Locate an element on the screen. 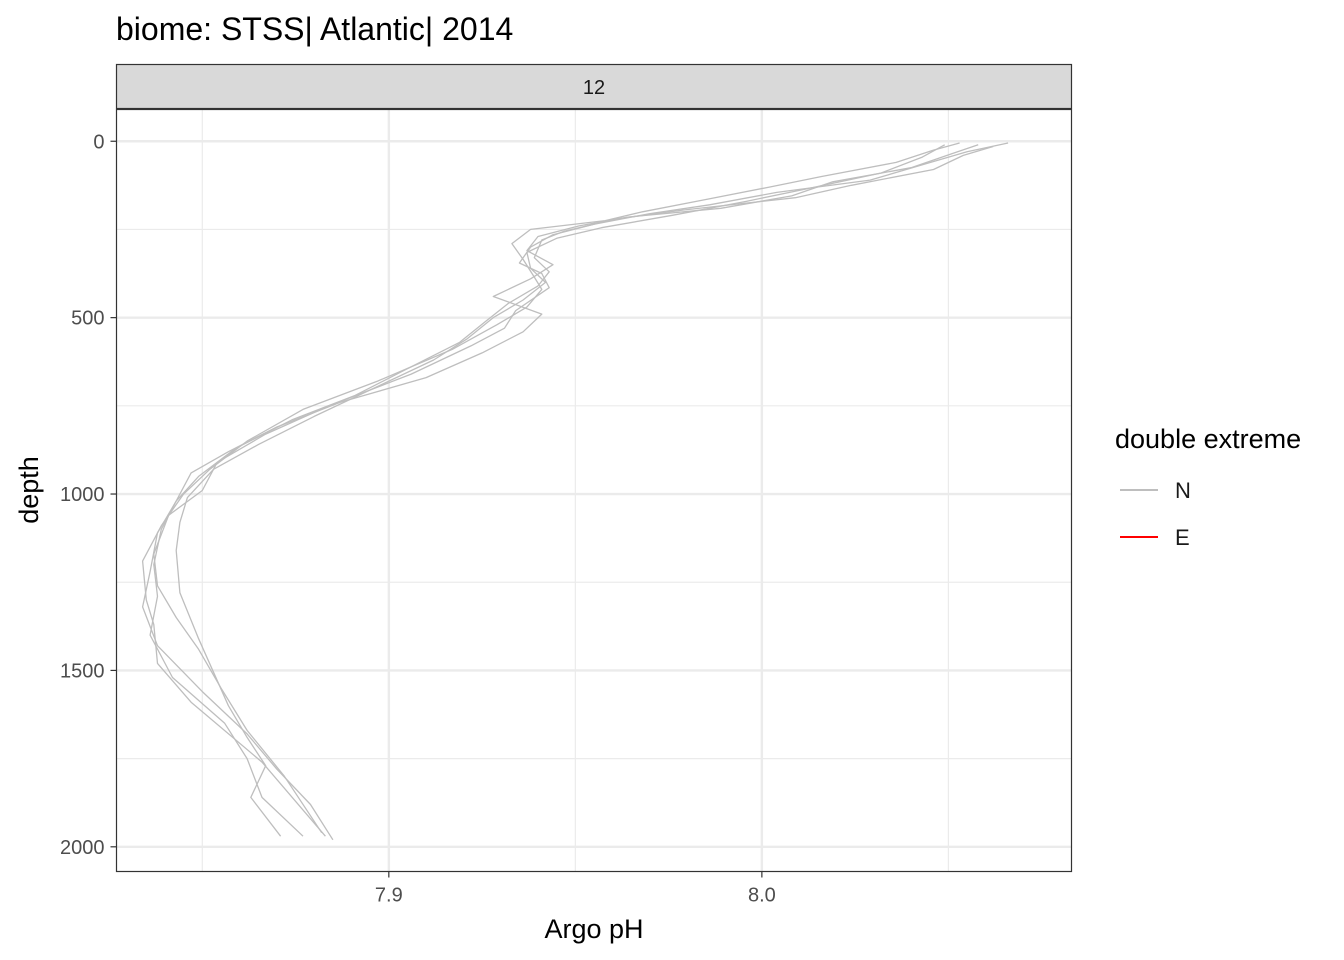 This screenshot has height=960, width=1344. x-tick-label: 8.0 is located at coordinates (762, 896).